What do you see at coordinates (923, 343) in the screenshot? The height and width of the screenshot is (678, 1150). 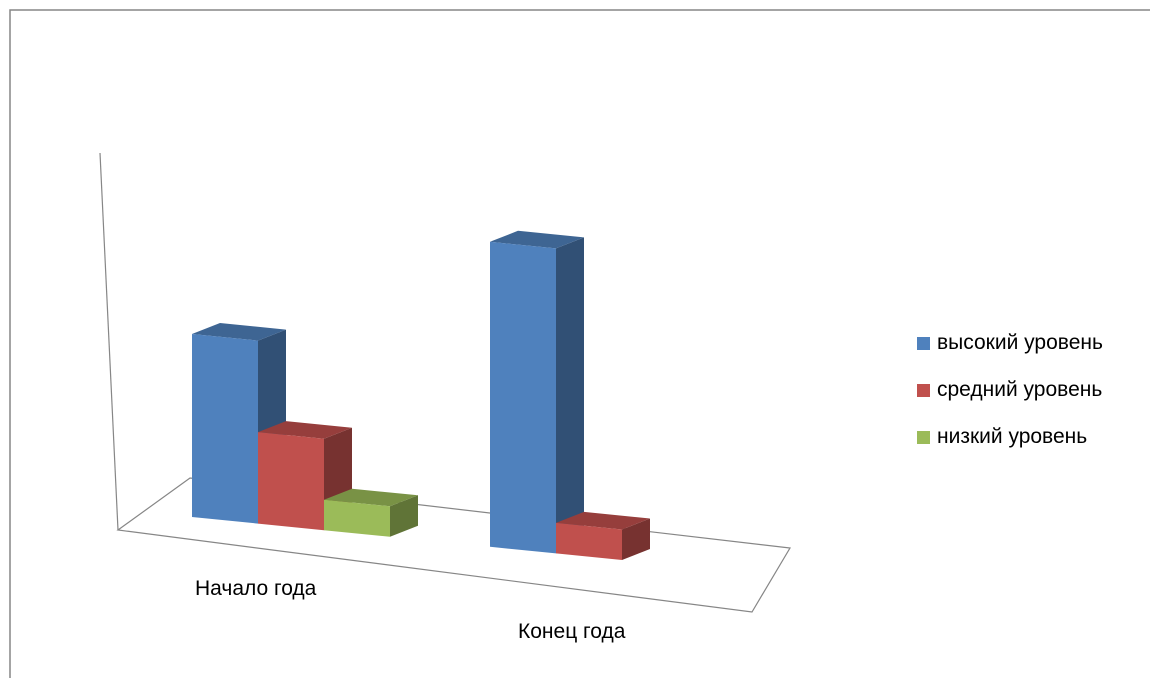 I see `legend-swatch-high` at bounding box center [923, 343].